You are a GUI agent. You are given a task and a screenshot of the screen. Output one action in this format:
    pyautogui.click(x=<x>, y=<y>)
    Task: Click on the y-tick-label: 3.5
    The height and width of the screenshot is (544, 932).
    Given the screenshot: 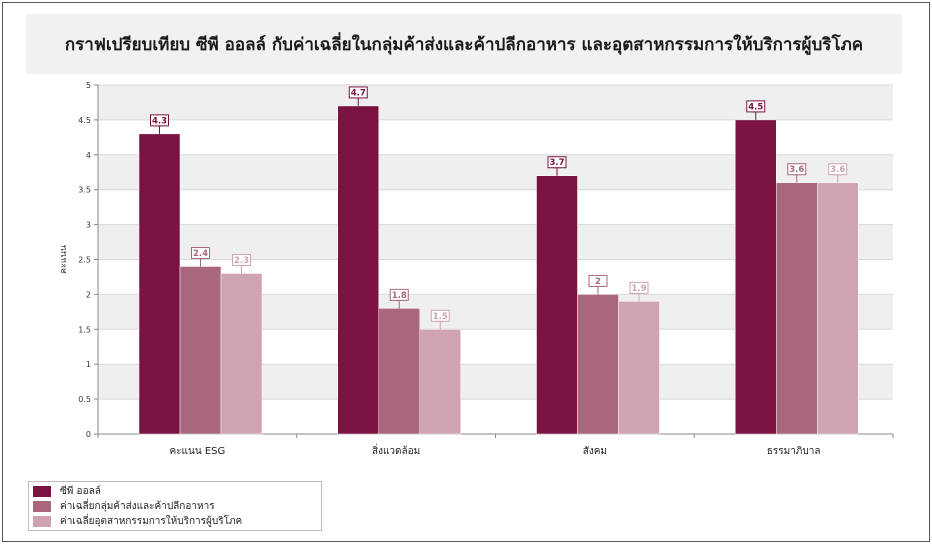 What is the action you would take?
    pyautogui.click(x=84, y=190)
    